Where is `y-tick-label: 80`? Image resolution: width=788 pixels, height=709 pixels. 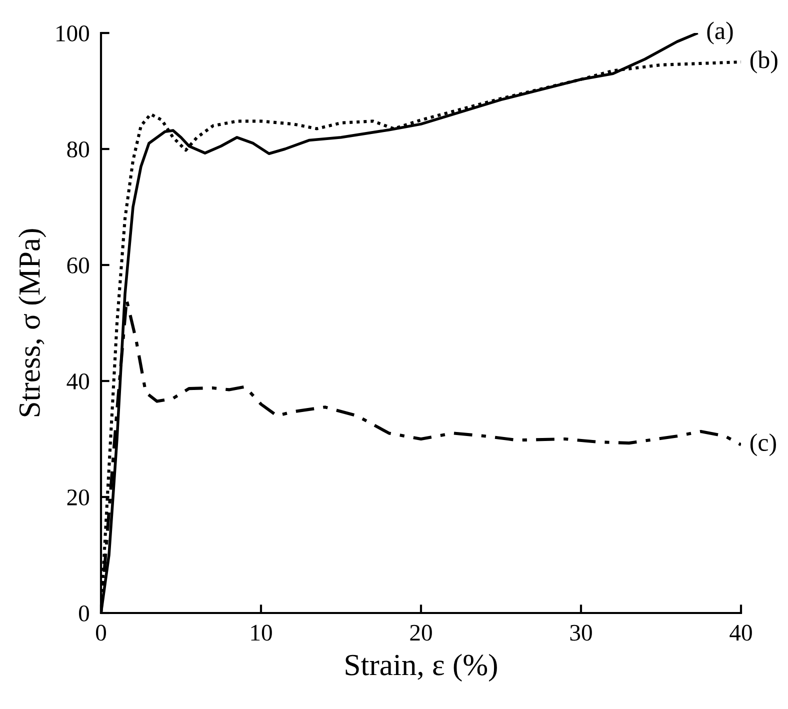
y-tick-label: 80 is located at coordinates (78, 149).